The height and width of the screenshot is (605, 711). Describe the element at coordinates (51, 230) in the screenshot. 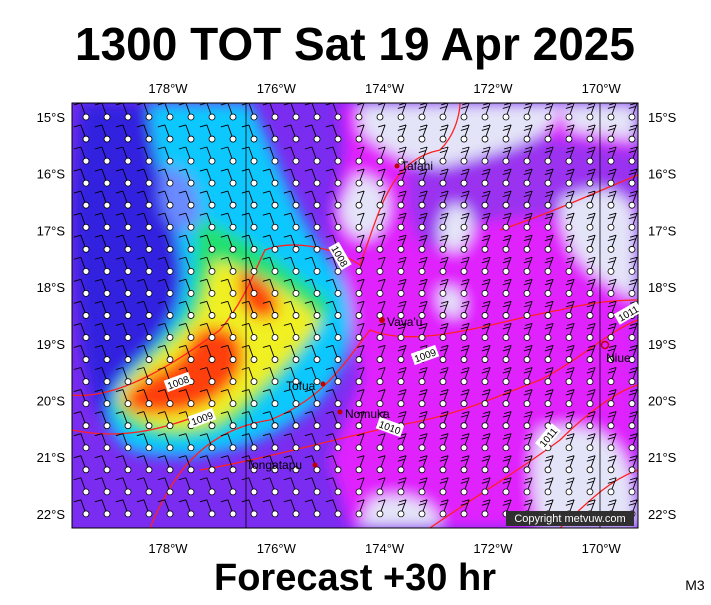

I see `lat-label: 17°S` at that location.